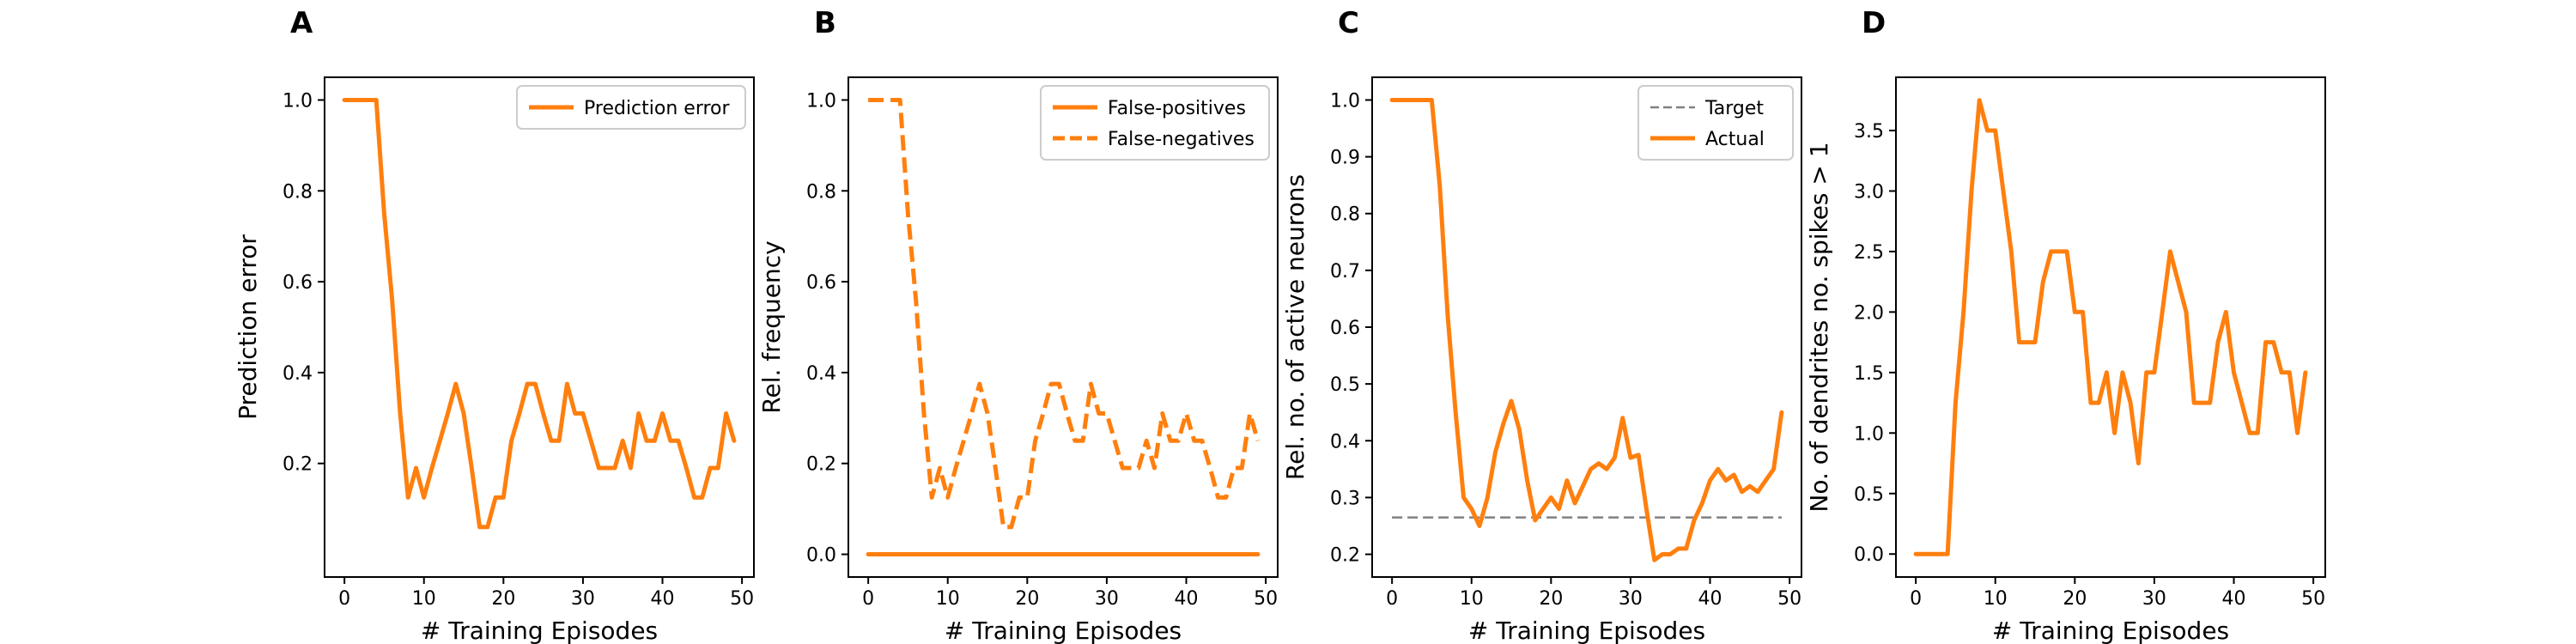 The height and width of the screenshot is (644, 2576). I want to click on panel-letter: B, so click(825, 23).